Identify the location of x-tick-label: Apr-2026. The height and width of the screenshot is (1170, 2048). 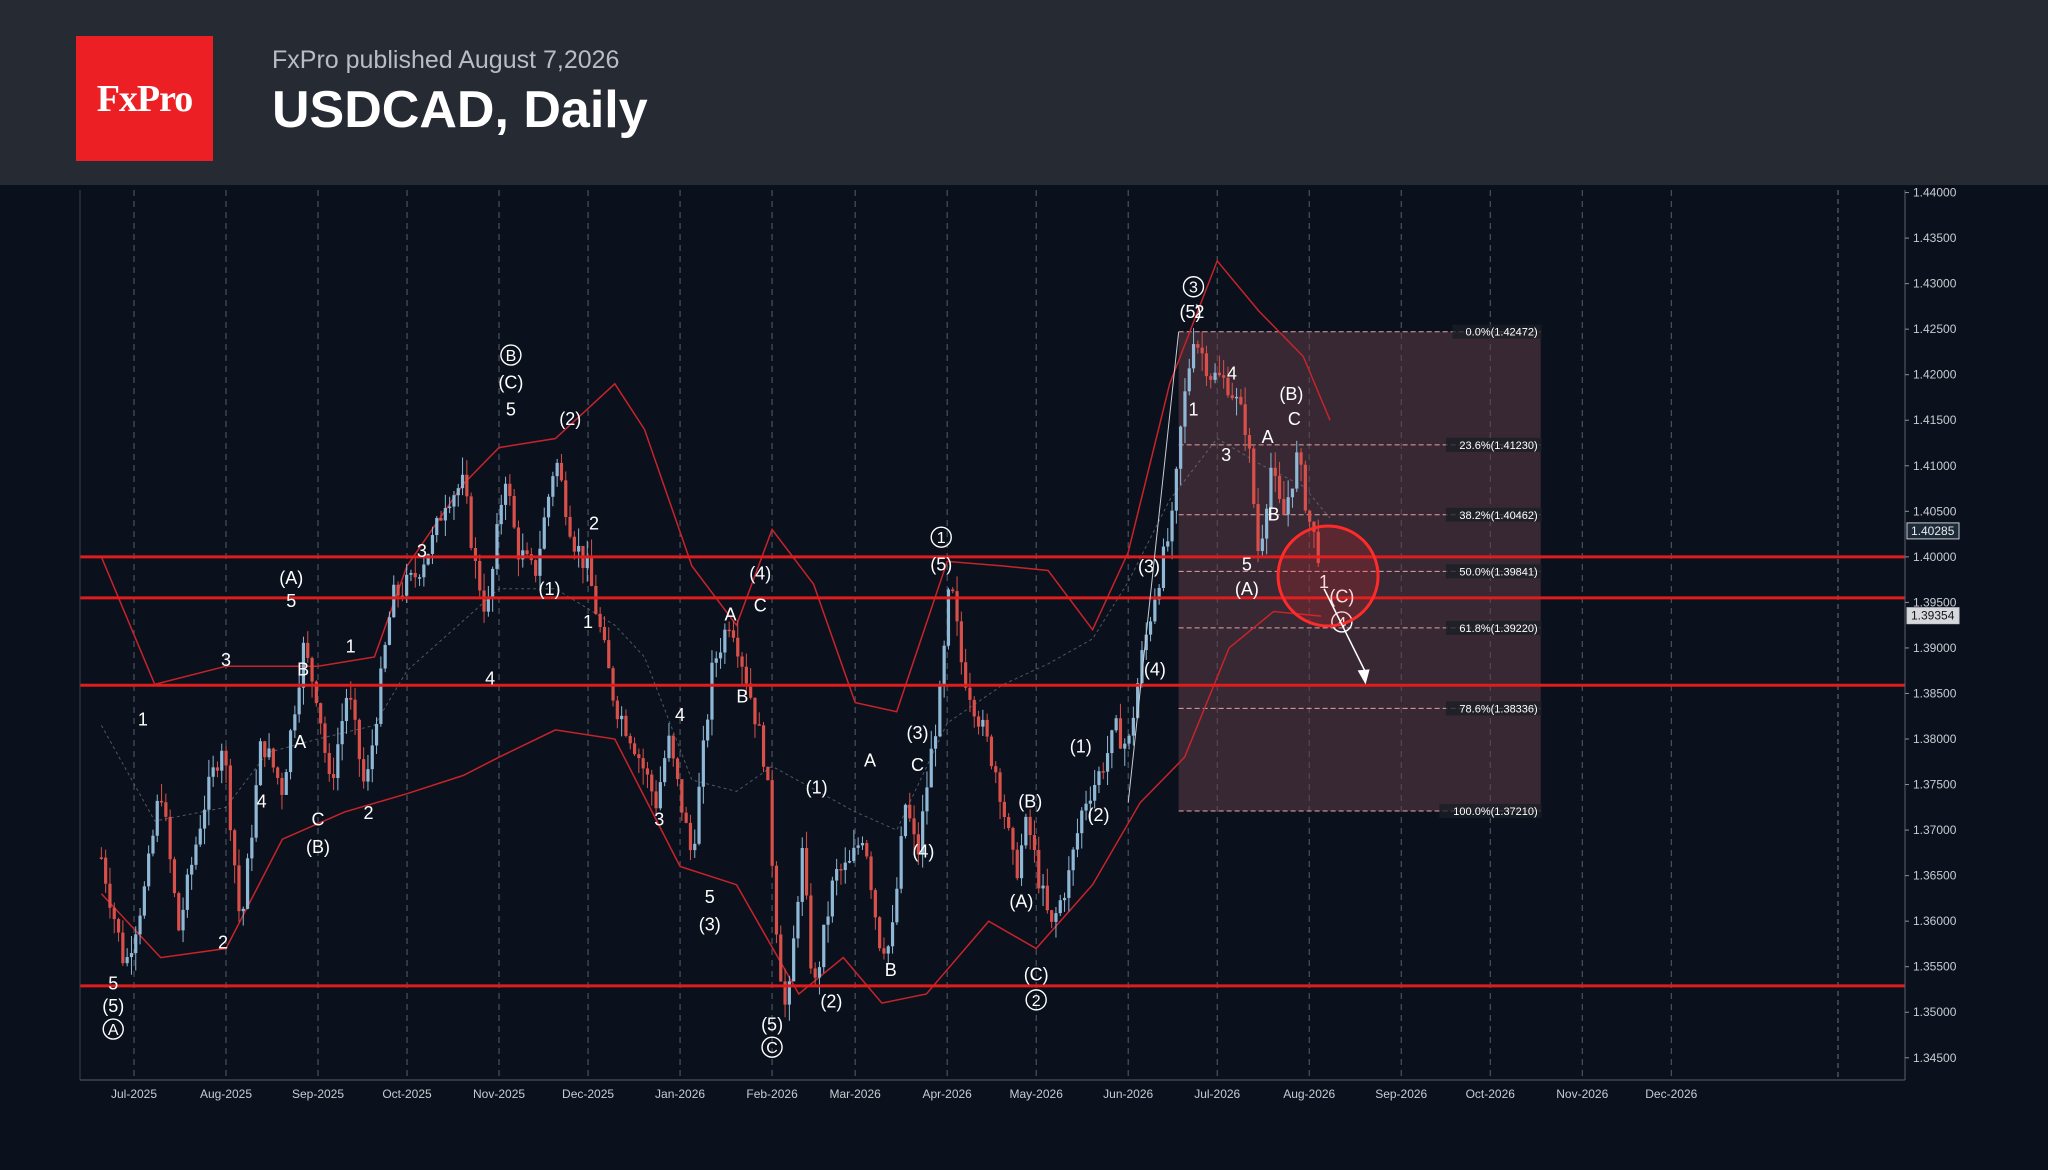
(947, 1094).